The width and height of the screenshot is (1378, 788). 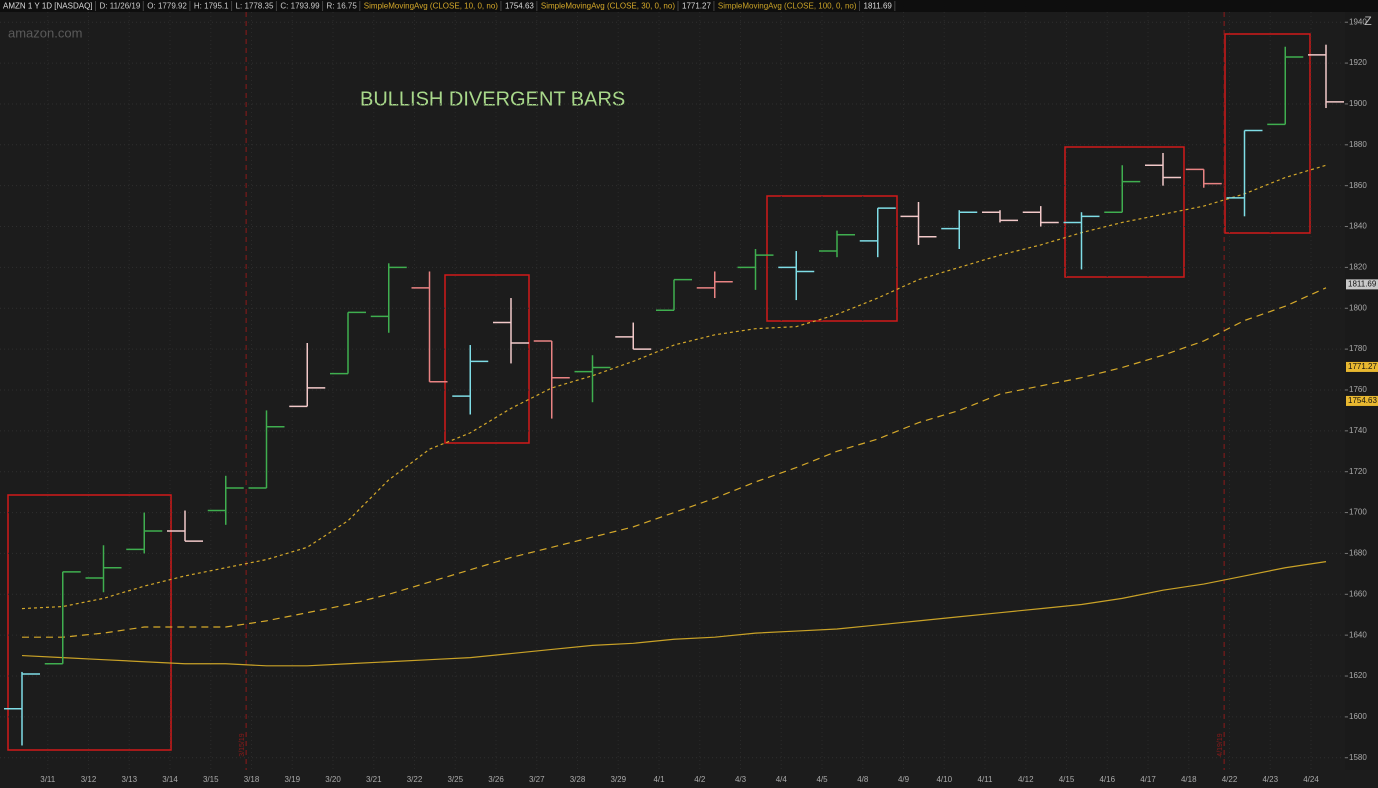 What do you see at coordinates (1358, 675) in the screenshot?
I see `y-tick-label: 1620` at bounding box center [1358, 675].